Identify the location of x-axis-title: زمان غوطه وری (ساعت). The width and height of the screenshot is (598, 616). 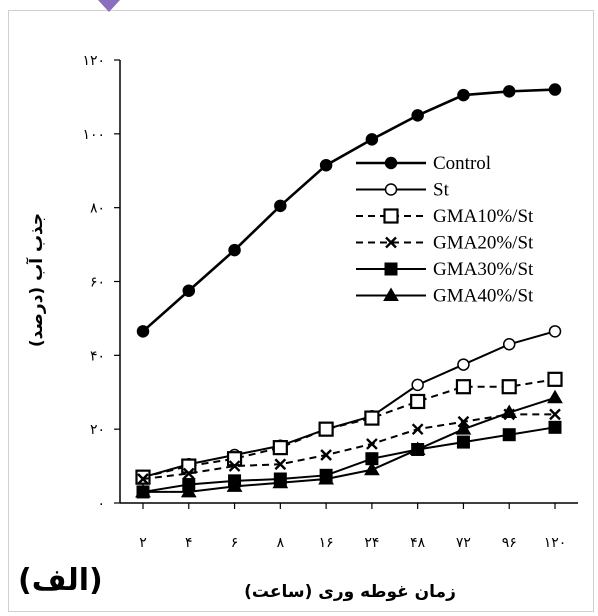
(350, 592).